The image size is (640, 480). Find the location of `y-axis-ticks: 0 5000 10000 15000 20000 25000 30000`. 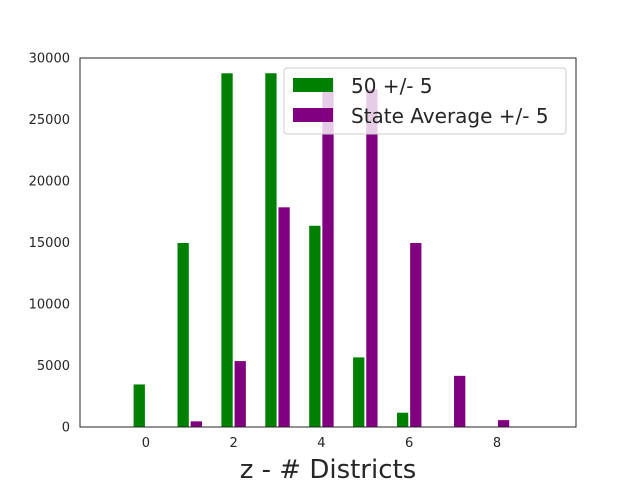

y-axis-ticks: 0 5000 10000 15000 20000 25000 30000 is located at coordinates (49, 244).